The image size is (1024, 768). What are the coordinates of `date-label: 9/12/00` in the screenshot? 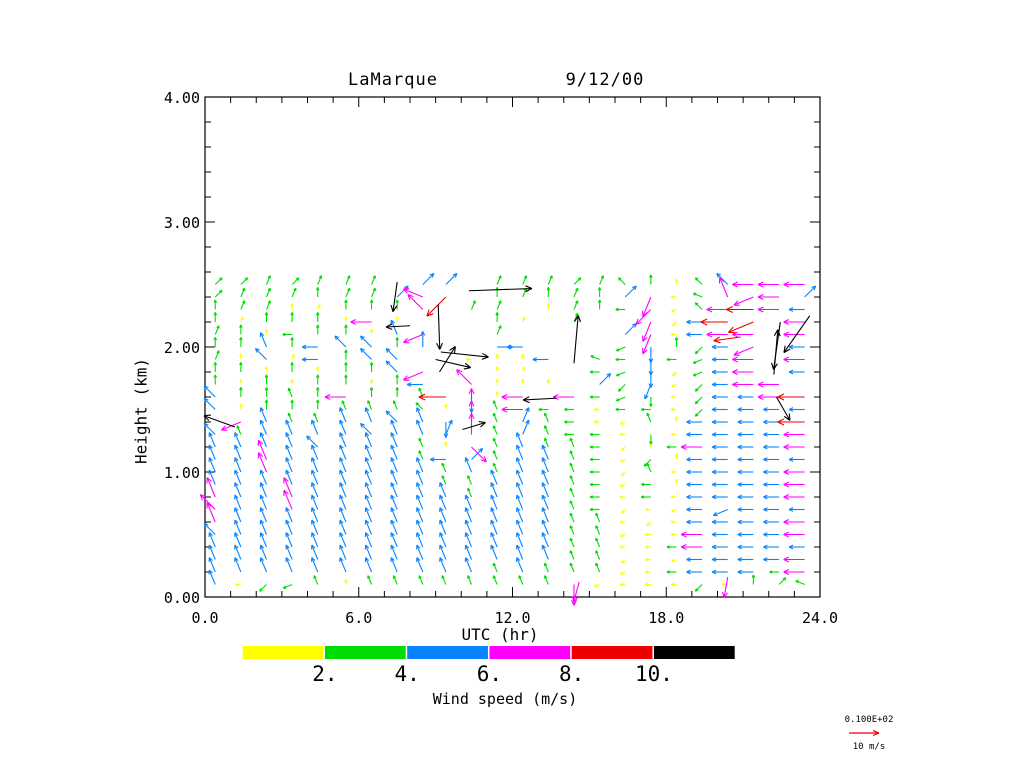 It's located at (605, 80).